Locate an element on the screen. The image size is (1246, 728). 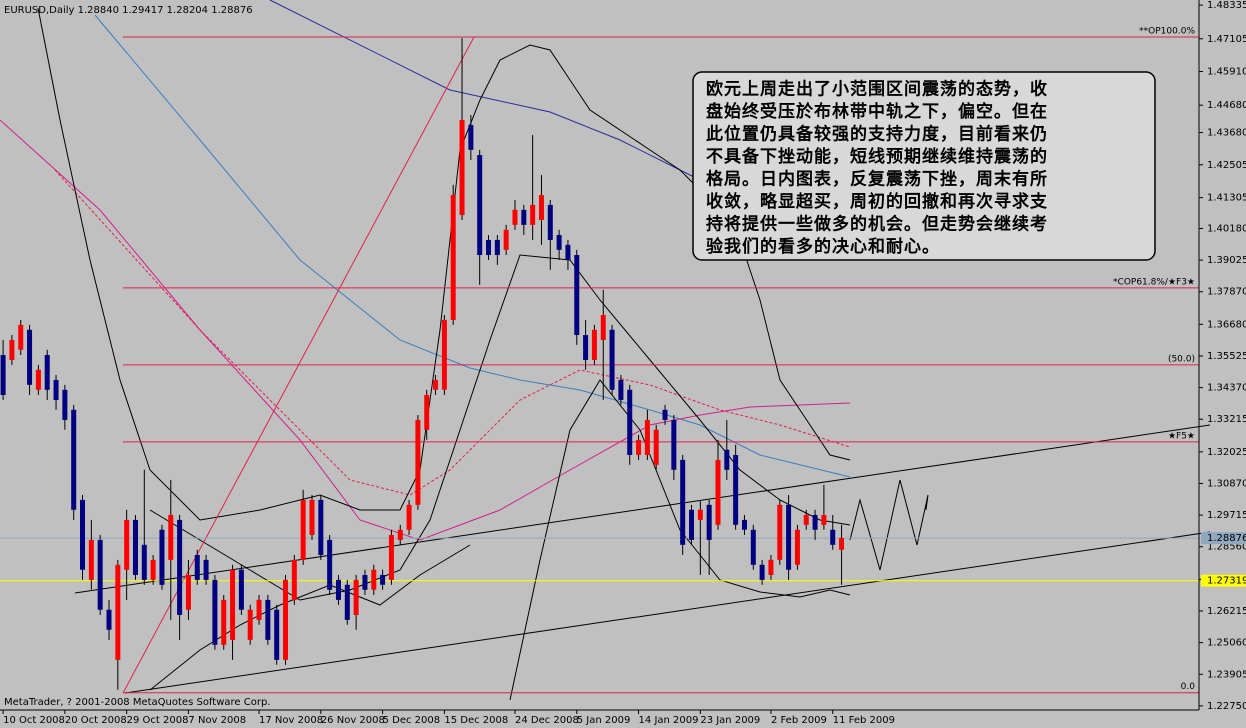
annotation-line: 格局。日内图表，反复震荡下挫，周末有所 is located at coordinates (877, 179).